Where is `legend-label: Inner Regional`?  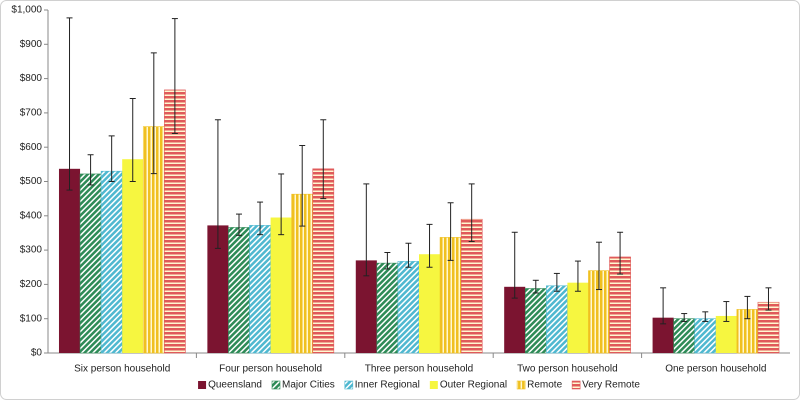 legend-label: Inner Regional is located at coordinates (387, 385).